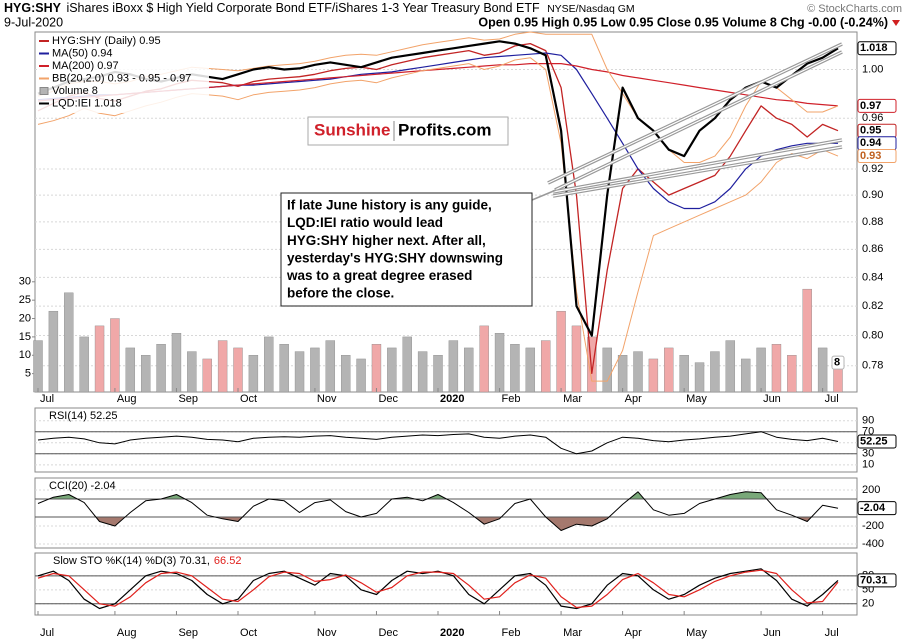  Describe the element at coordinates (868, 421) in the screenshot. I see `y-tick-label: 90` at that location.